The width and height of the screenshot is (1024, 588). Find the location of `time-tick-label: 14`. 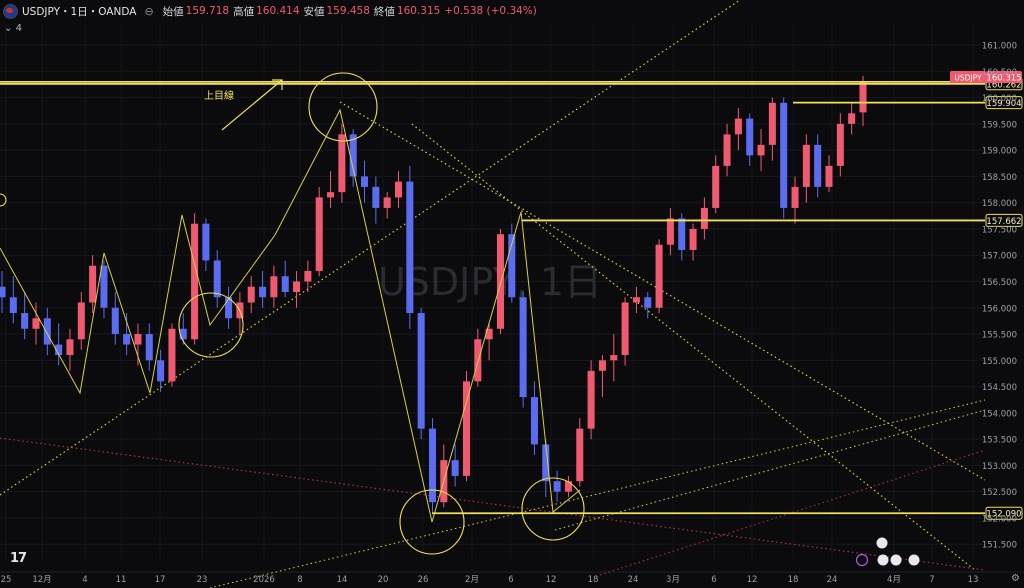

time-tick-label: 14 is located at coordinates (342, 580).